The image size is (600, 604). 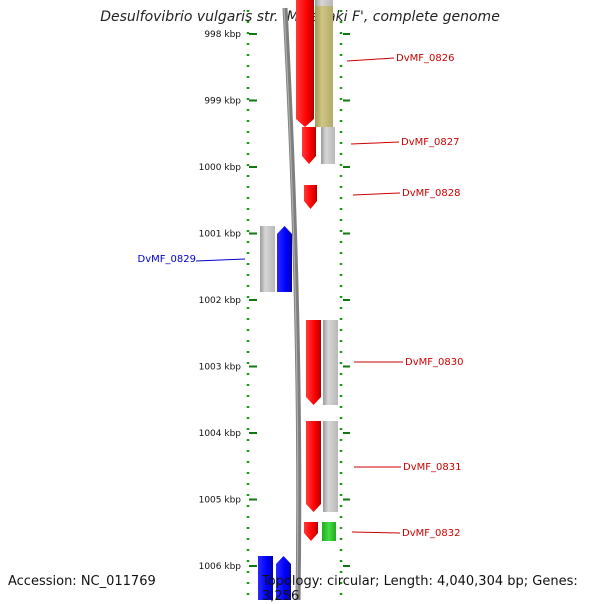 What do you see at coordinates (324, 3) in the screenshot?
I see `feature-gray-cap` at bounding box center [324, 3].